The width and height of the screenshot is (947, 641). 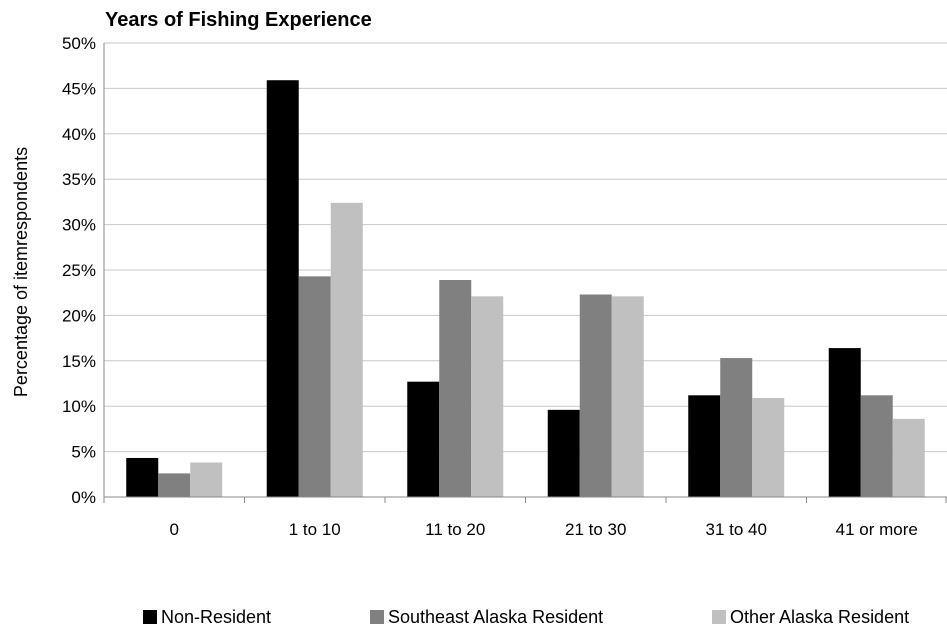 What do you see at coordinates (216, 617) in the screenshot?
I see `legend-label: Non-Resident` at bounding box center [216, 617].